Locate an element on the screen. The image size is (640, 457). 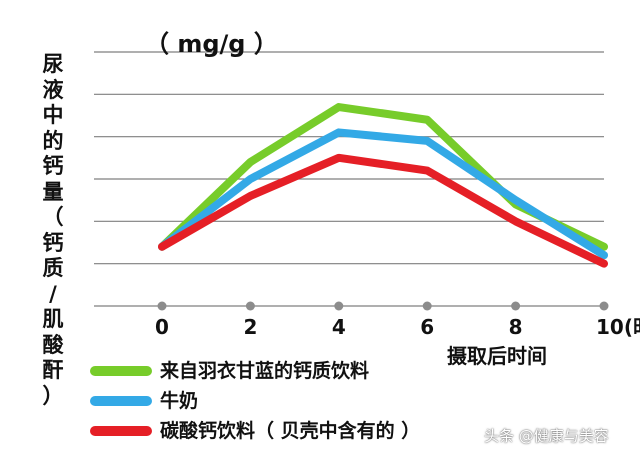
x-tick-marks is located at coordinates (383, 306).